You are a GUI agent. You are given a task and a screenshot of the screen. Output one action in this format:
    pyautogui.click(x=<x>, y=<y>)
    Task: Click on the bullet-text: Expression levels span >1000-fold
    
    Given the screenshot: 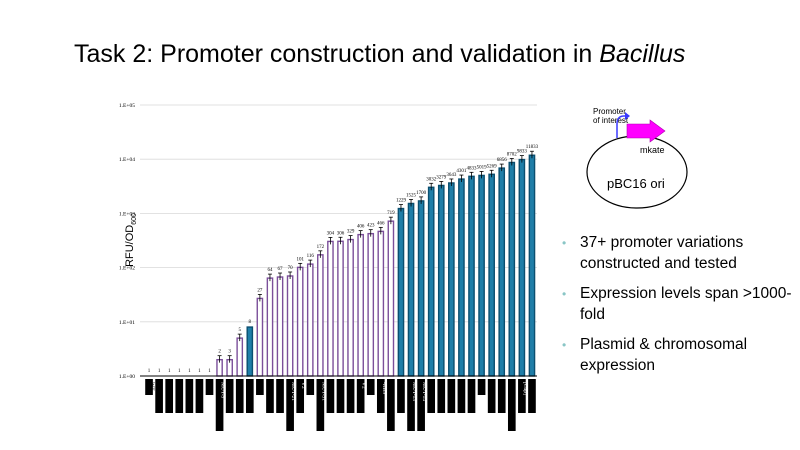 What is the action you would take?
    pyautogui.click(x=686, y=304)
    